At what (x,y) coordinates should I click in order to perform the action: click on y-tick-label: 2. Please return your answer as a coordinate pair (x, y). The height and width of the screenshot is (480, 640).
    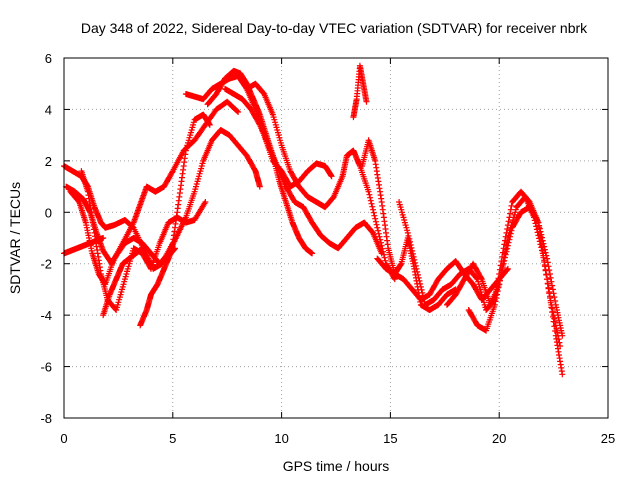
    Looking at the image, I should click on (48, 161).